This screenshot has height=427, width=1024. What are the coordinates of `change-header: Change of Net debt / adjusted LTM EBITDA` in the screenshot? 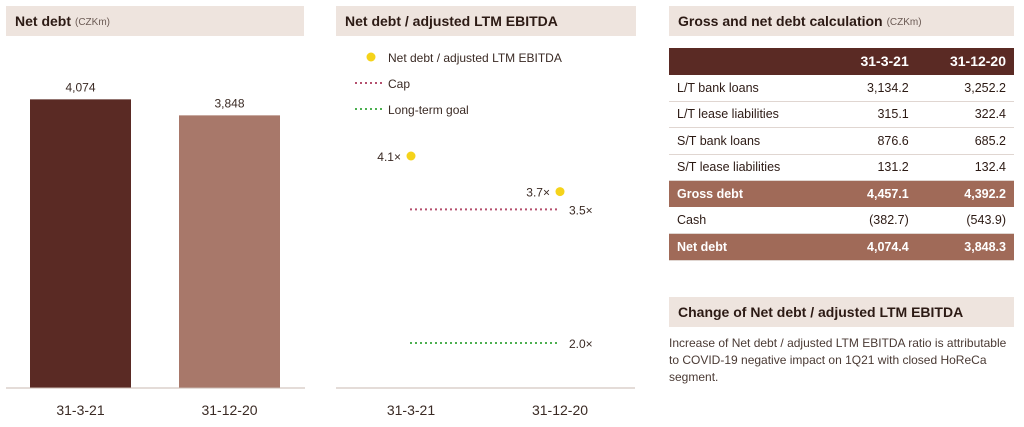 It's located at (841, 312).